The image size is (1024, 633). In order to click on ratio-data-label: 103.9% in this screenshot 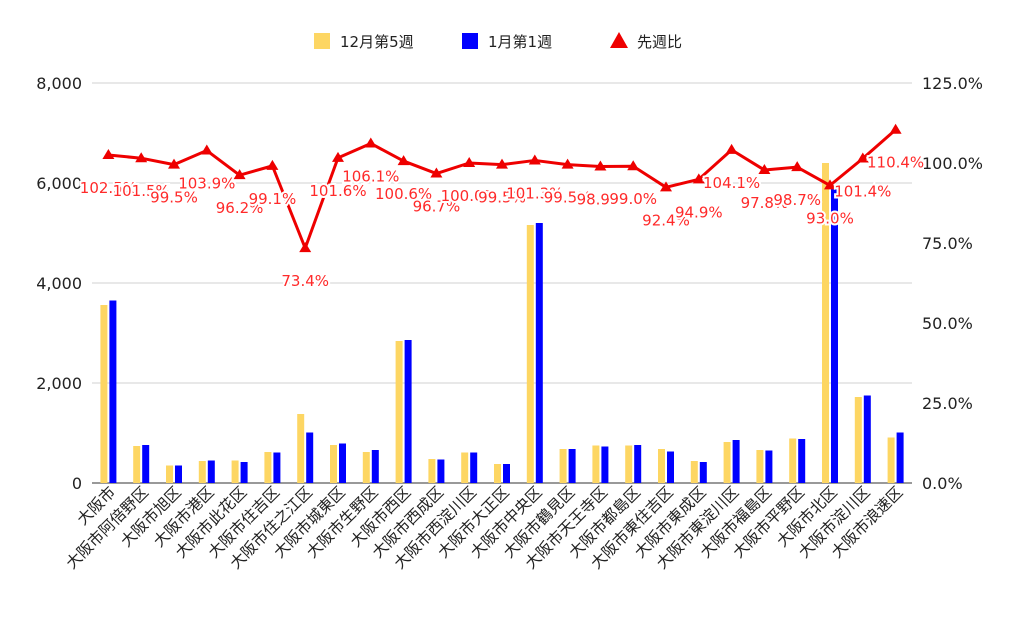, I will do `click(206, 184)`.